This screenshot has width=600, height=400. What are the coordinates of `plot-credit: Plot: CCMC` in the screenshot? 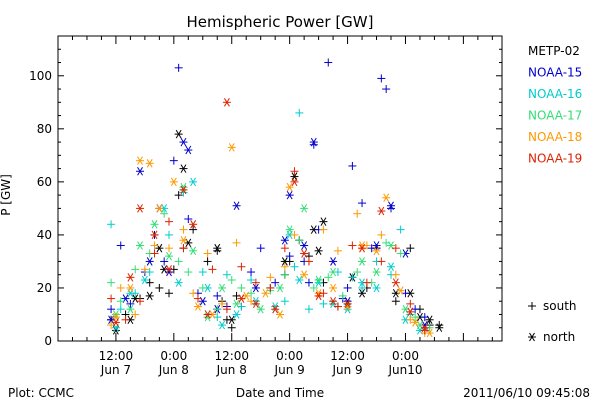 It's located at (41, 393).